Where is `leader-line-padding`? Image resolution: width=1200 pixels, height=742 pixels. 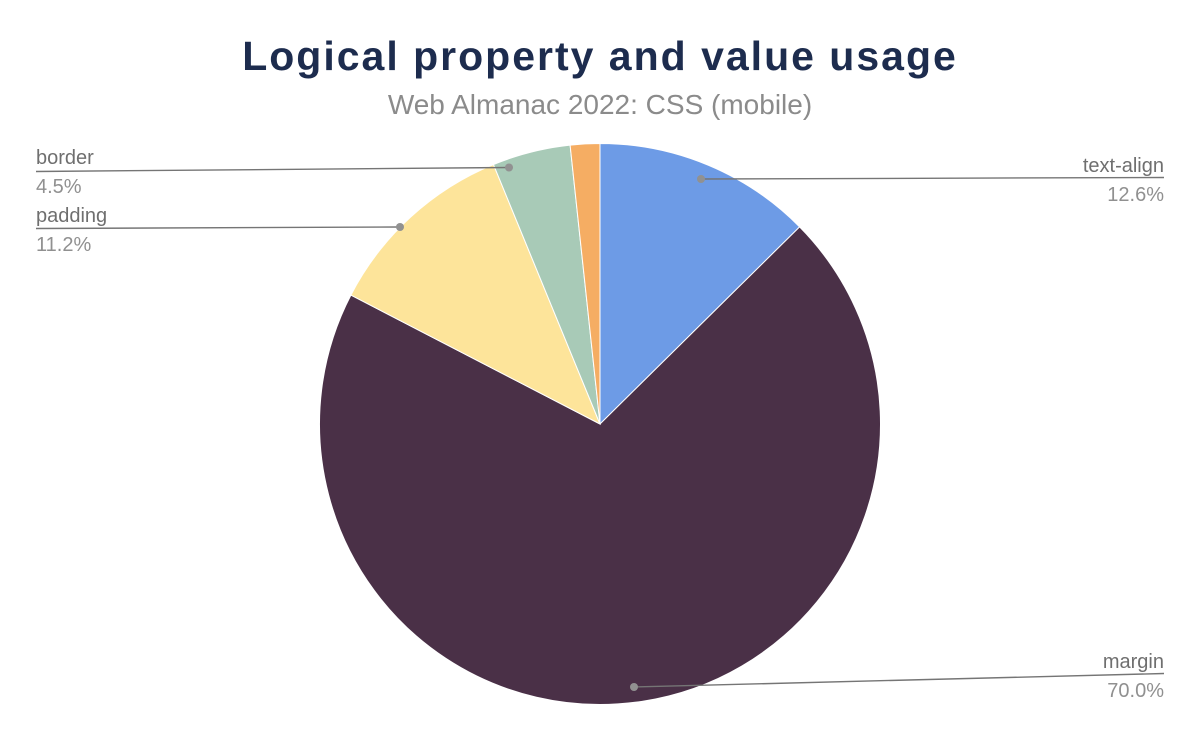
leader-line-padding is located at coordinates (218, 228).